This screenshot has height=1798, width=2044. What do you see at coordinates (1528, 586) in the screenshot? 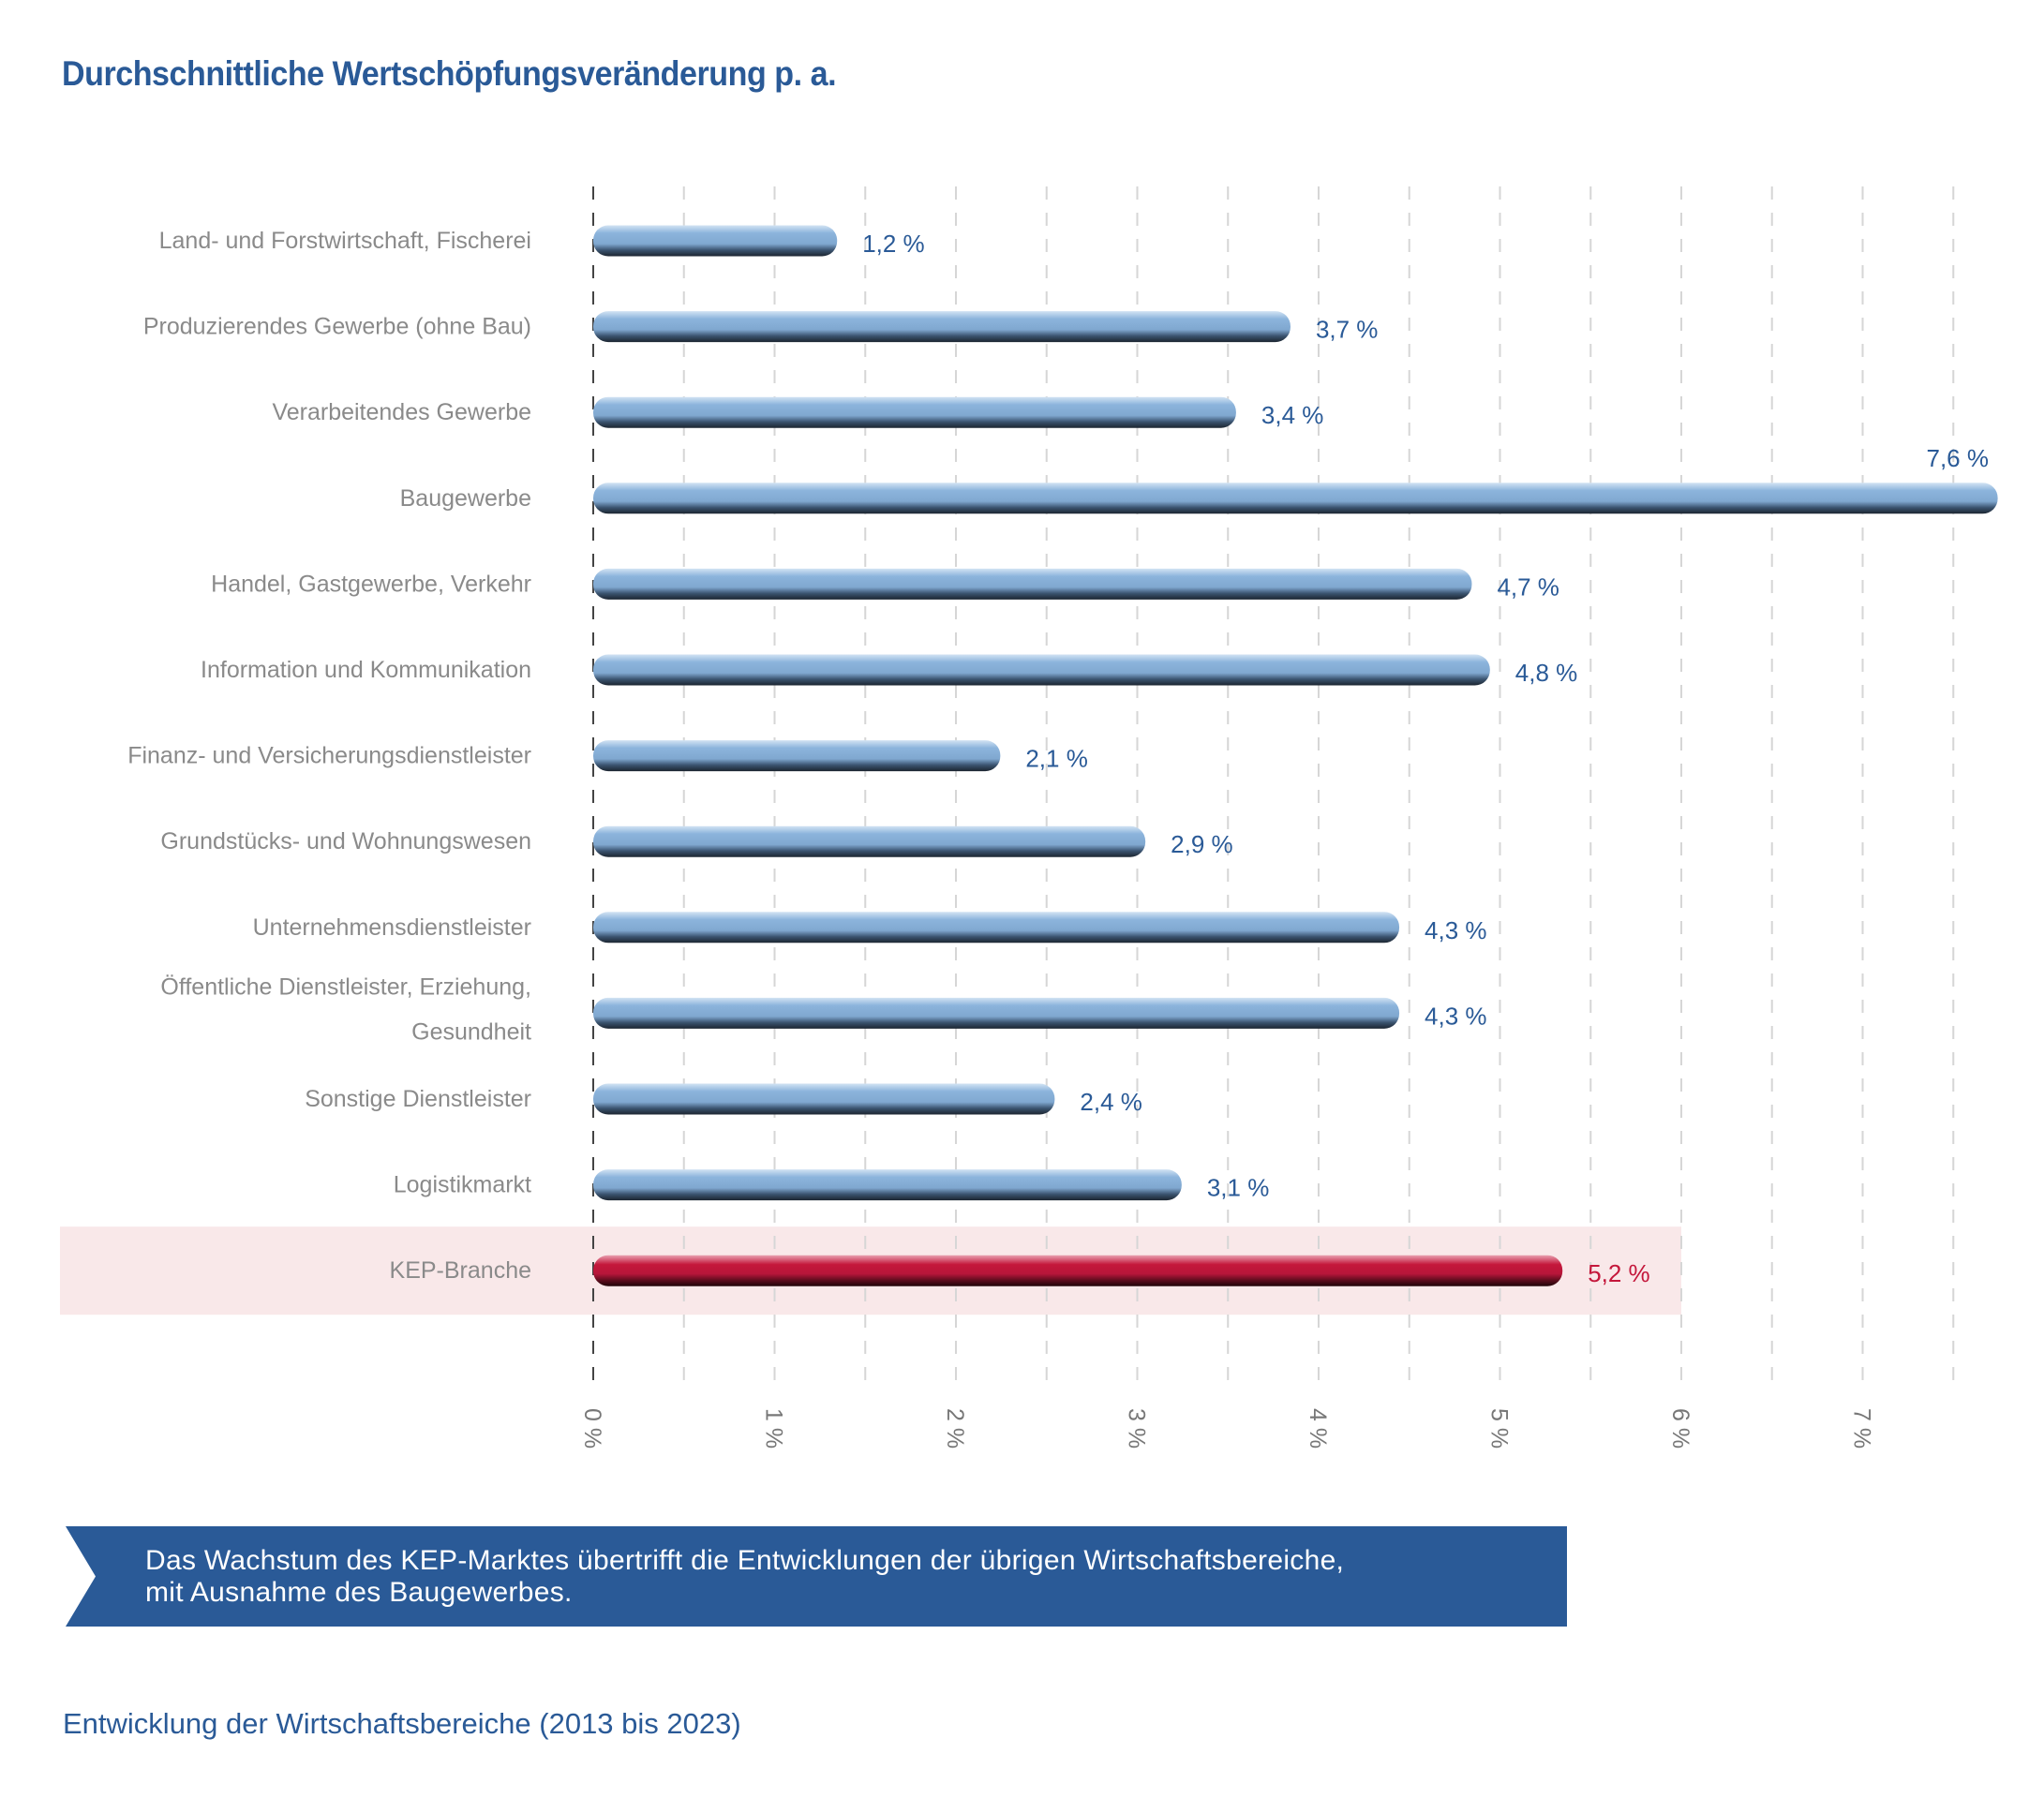
I see `value-label: 4,7 %` at bounding box center [1528, 586].